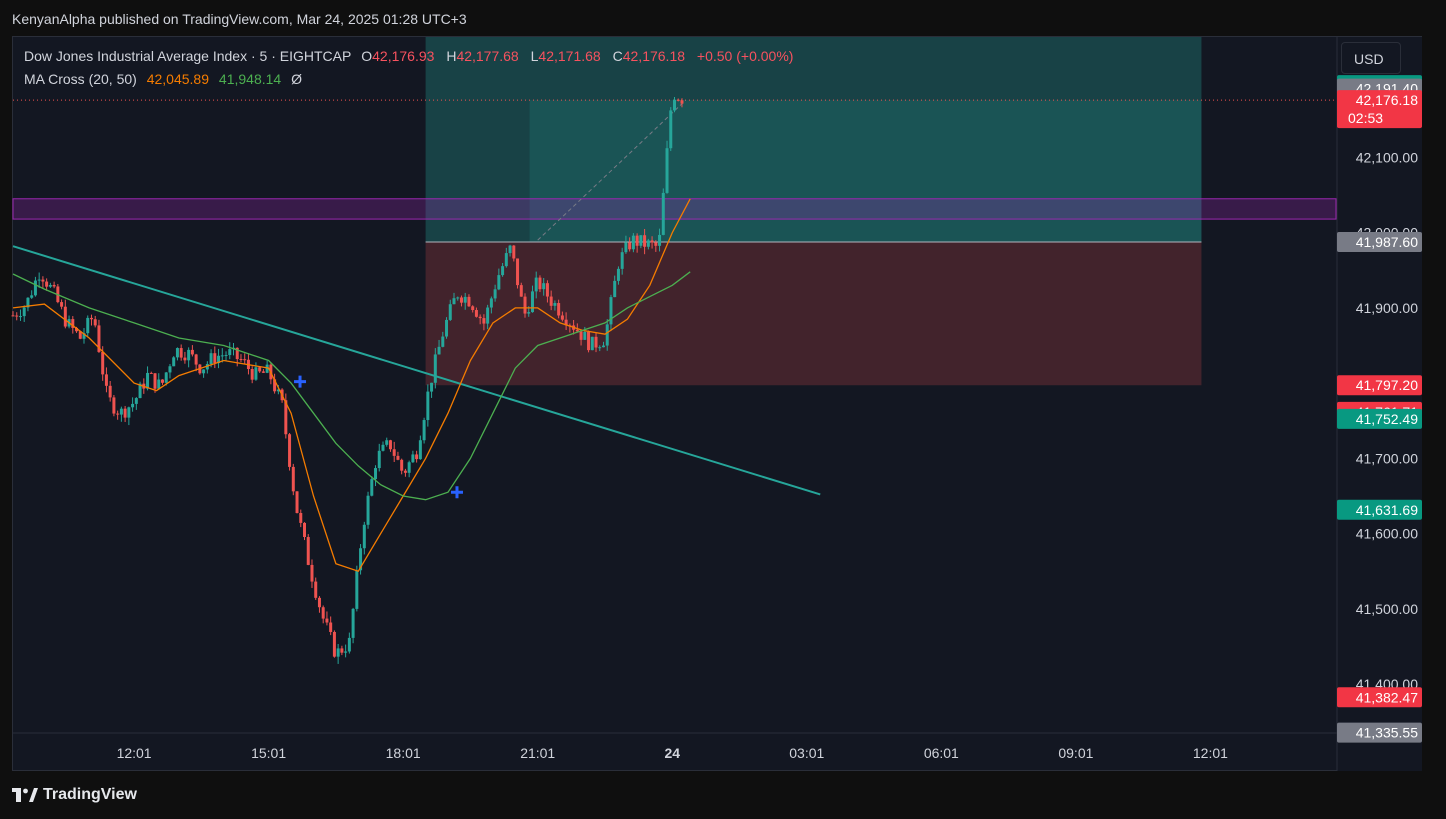  I want to click on price-label: 41,335.55, so click(1379, 732).